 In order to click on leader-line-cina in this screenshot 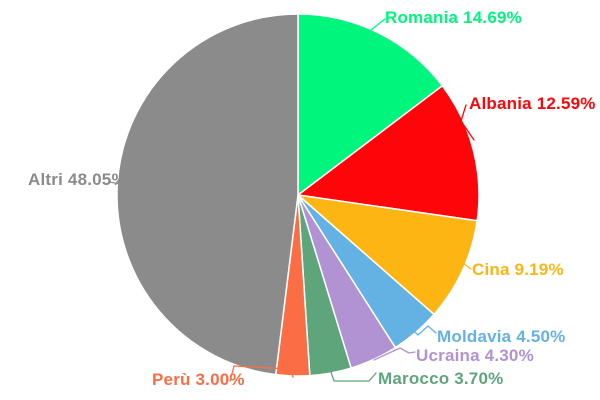, I will do `click(463, 267)`.